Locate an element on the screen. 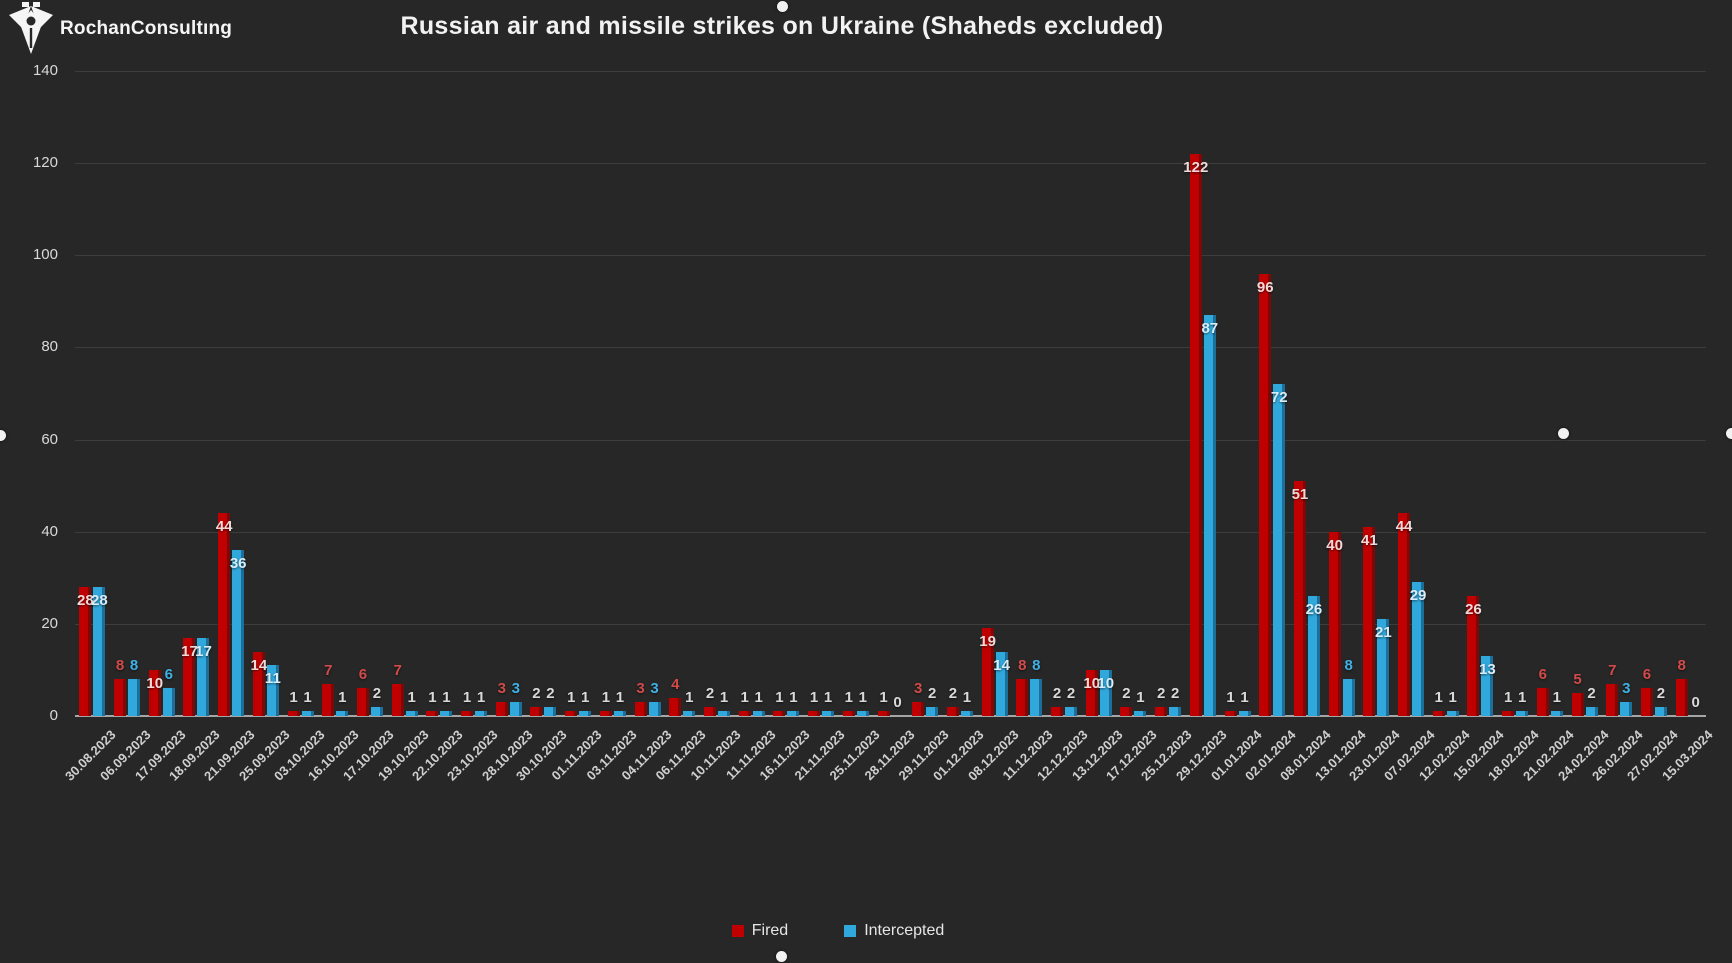 This screenshot has height=963, width=1732. bar-value-label: 14 is located at coordinates (1001, 665).